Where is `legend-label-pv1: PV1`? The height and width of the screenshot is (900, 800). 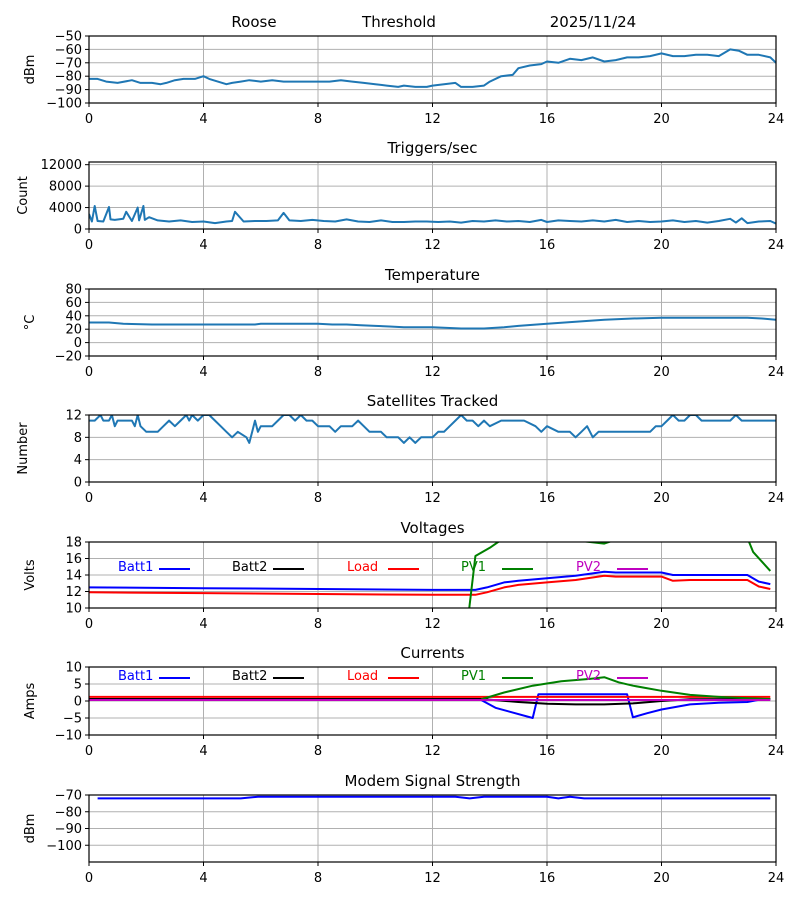
legend-label-pv1: PV1 is located at coordinates (473, 676).